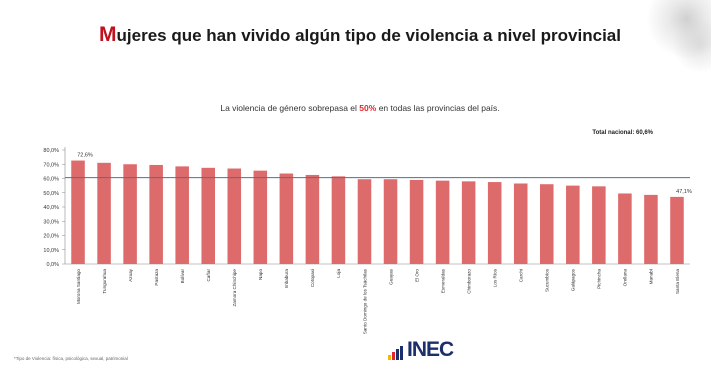  Describe the element at coordinates (51, 194) in the screenshot. I see `y-tick-label: 50,0%` at that location.